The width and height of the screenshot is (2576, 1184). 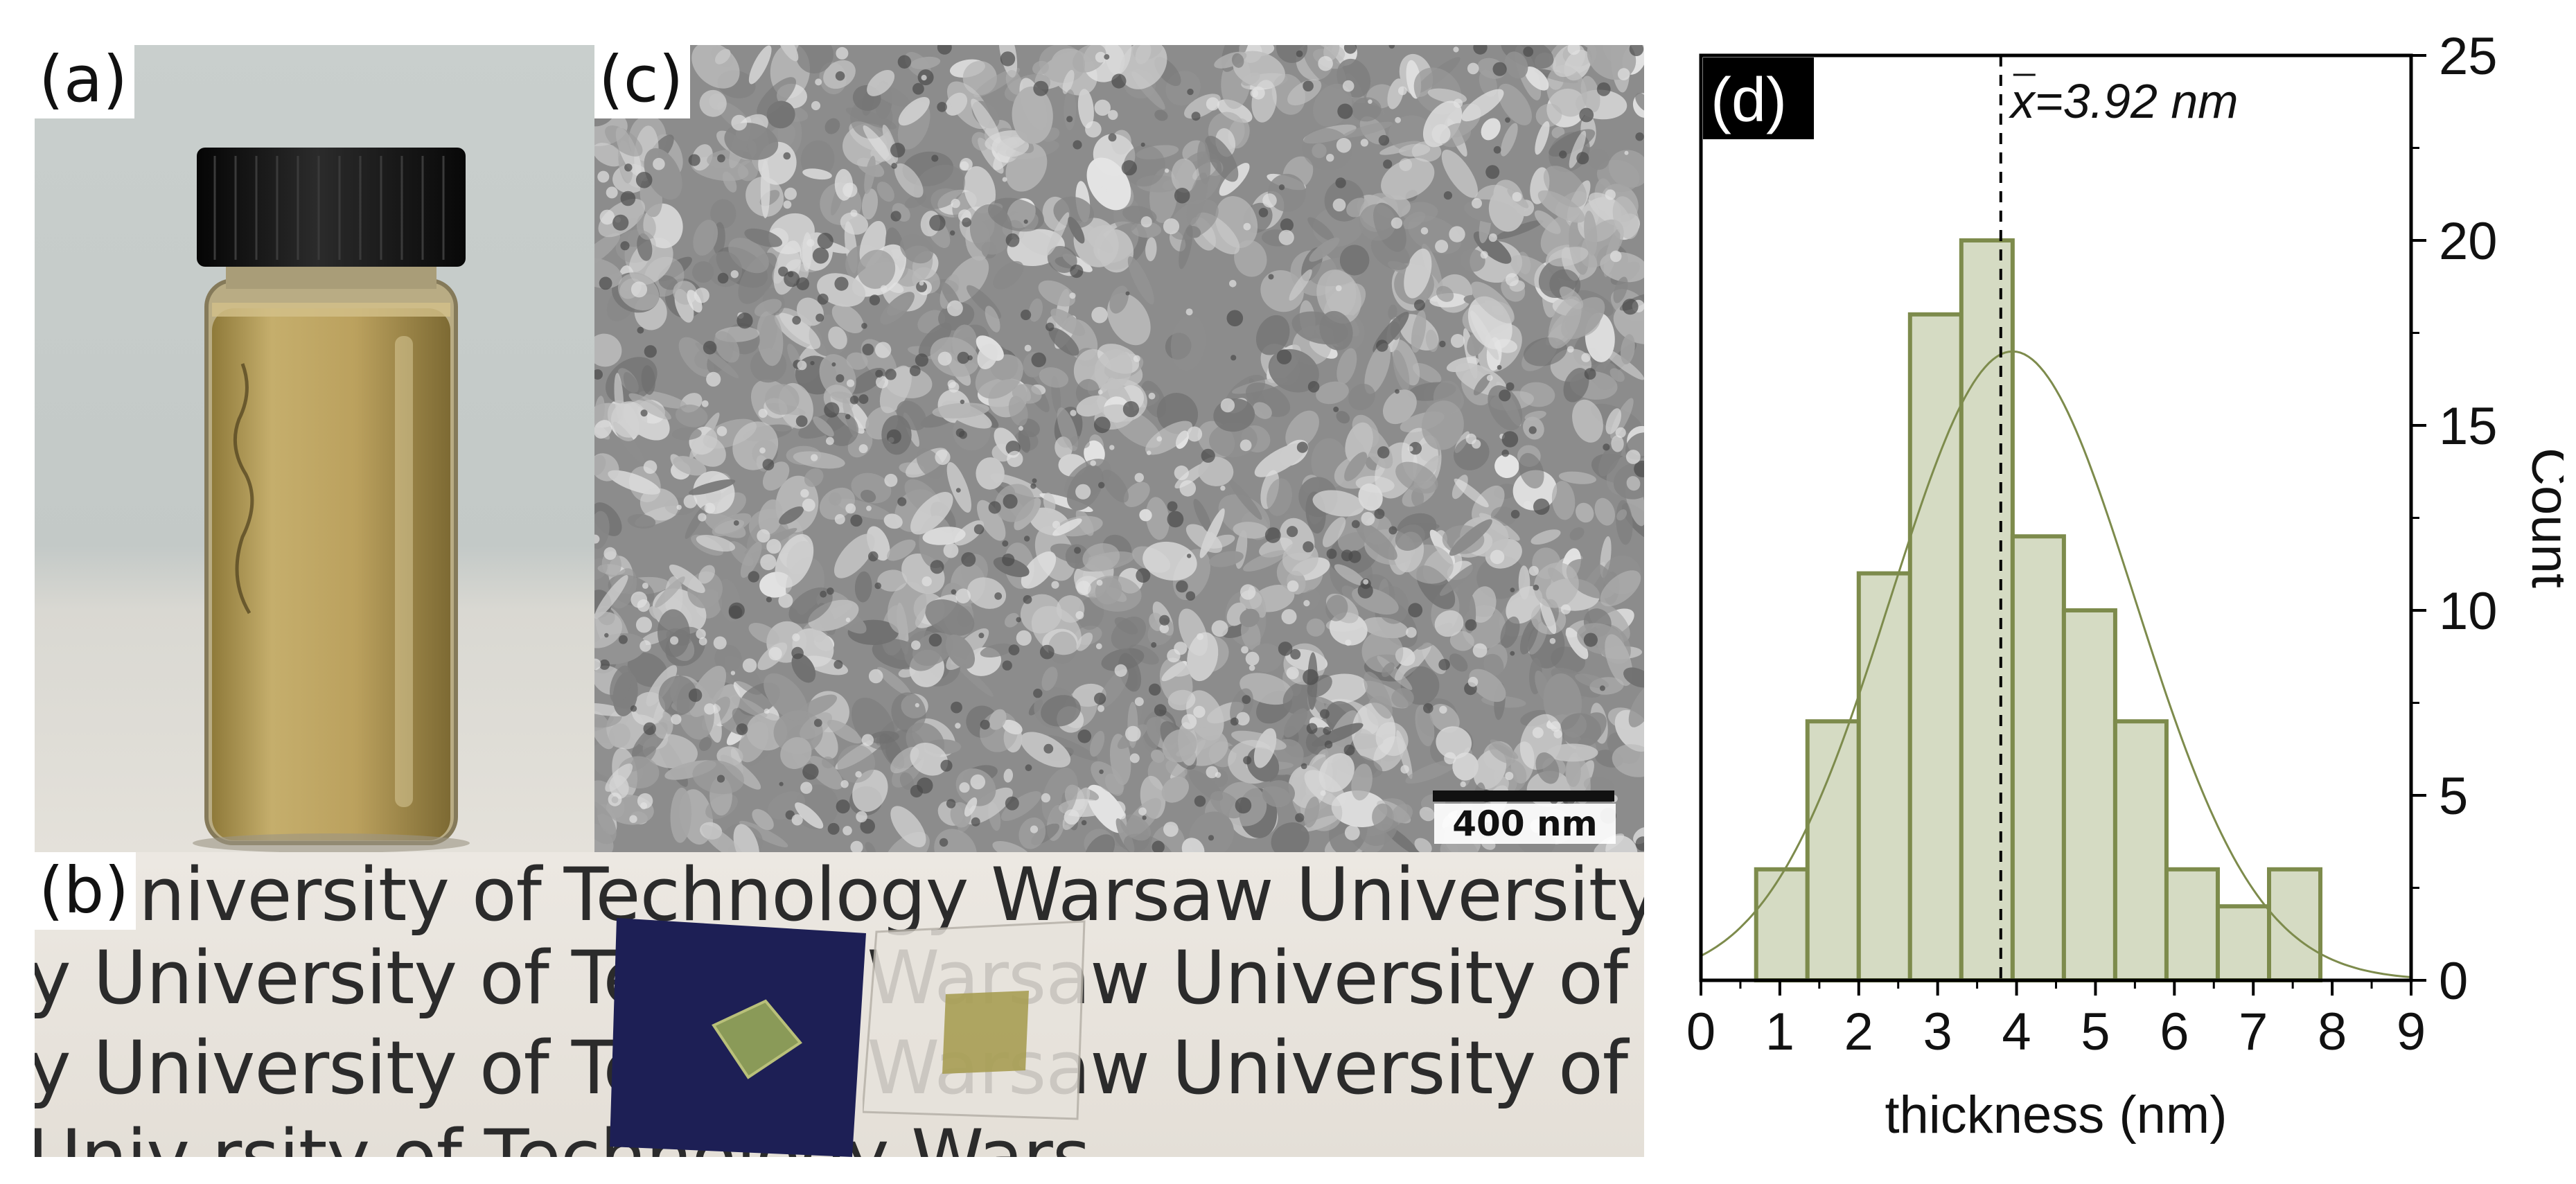 What do you see at coordinates (1780, 1031) in the screenshot?
I see `x-tick-label: 1` at bounding box center [1780, 1031].